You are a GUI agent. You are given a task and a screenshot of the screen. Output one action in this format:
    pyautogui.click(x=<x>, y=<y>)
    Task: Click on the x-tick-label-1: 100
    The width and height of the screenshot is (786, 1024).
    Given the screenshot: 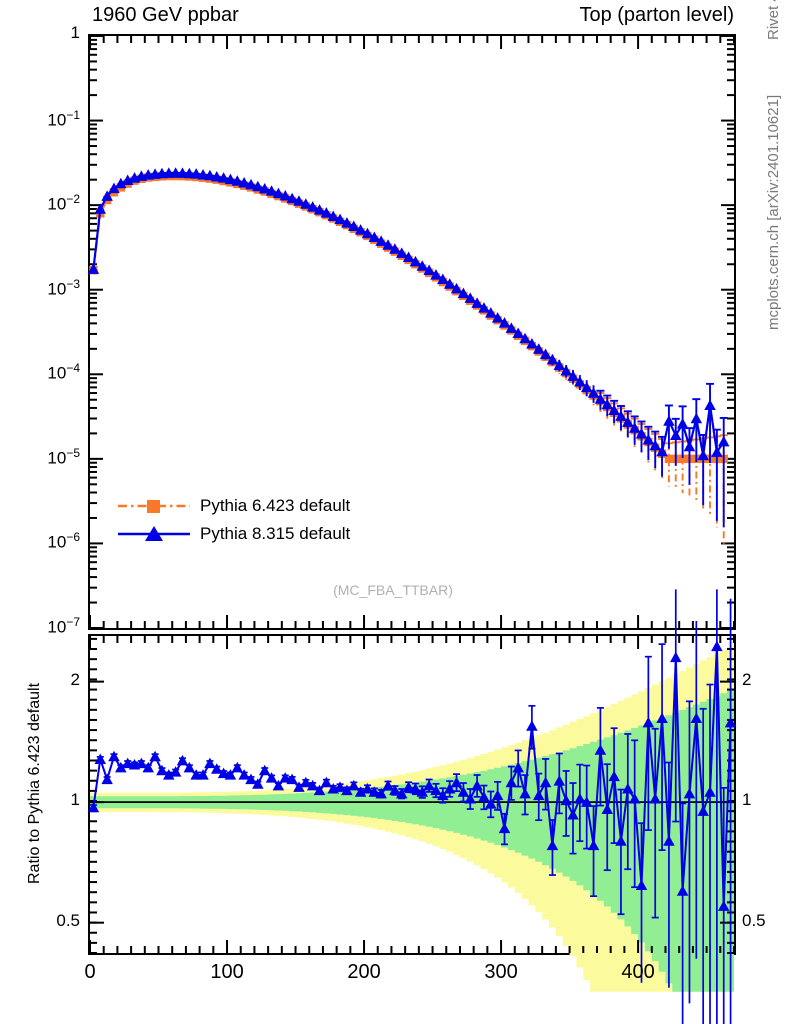 What is the action you would take?
    pyautogui.click(x=227, y=972)
    